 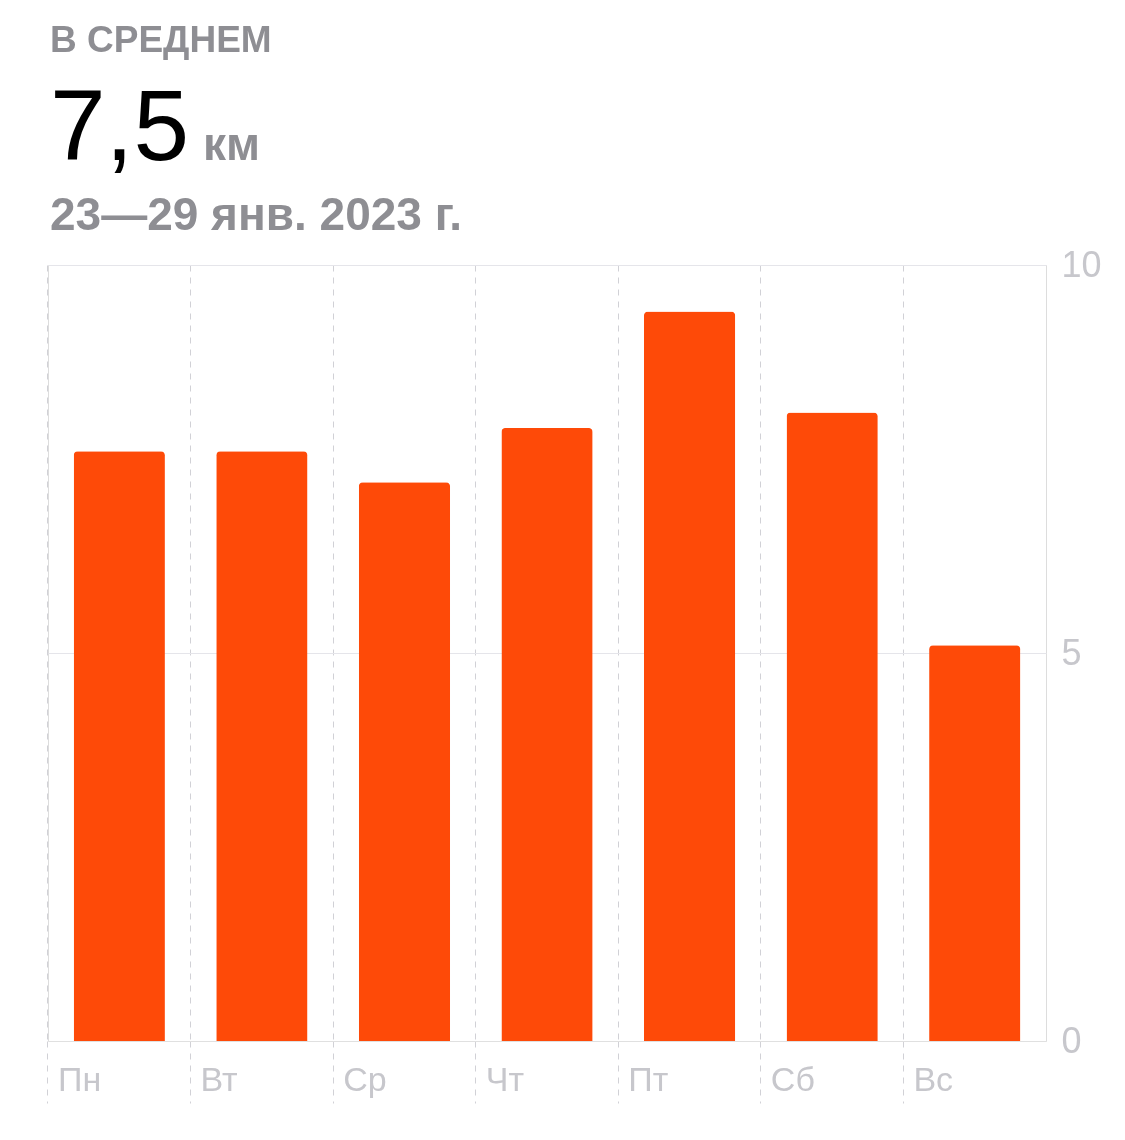 I want to click on x-tick-label: Чт, so click(x=504, y=1078).